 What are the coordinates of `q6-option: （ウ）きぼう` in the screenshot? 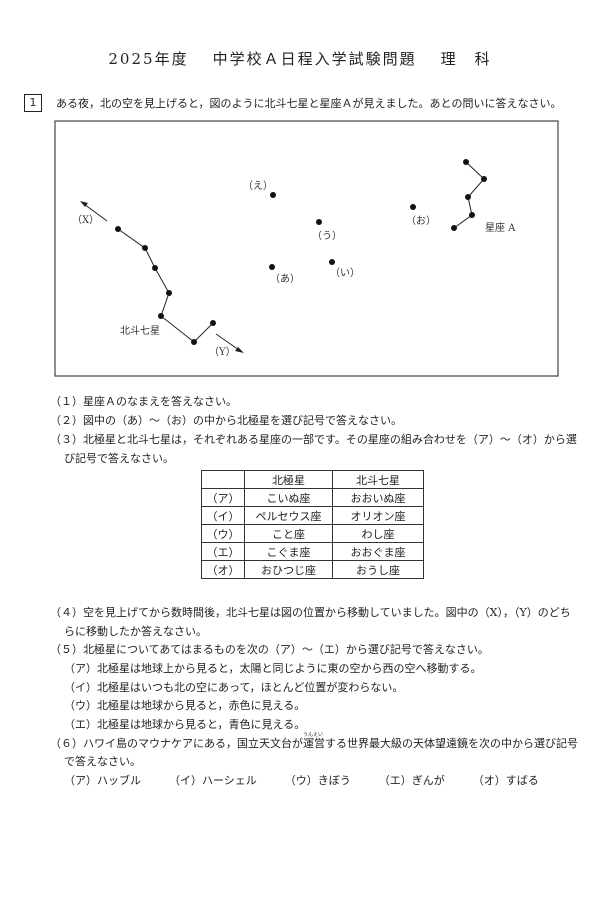 It's located at (317, 780).